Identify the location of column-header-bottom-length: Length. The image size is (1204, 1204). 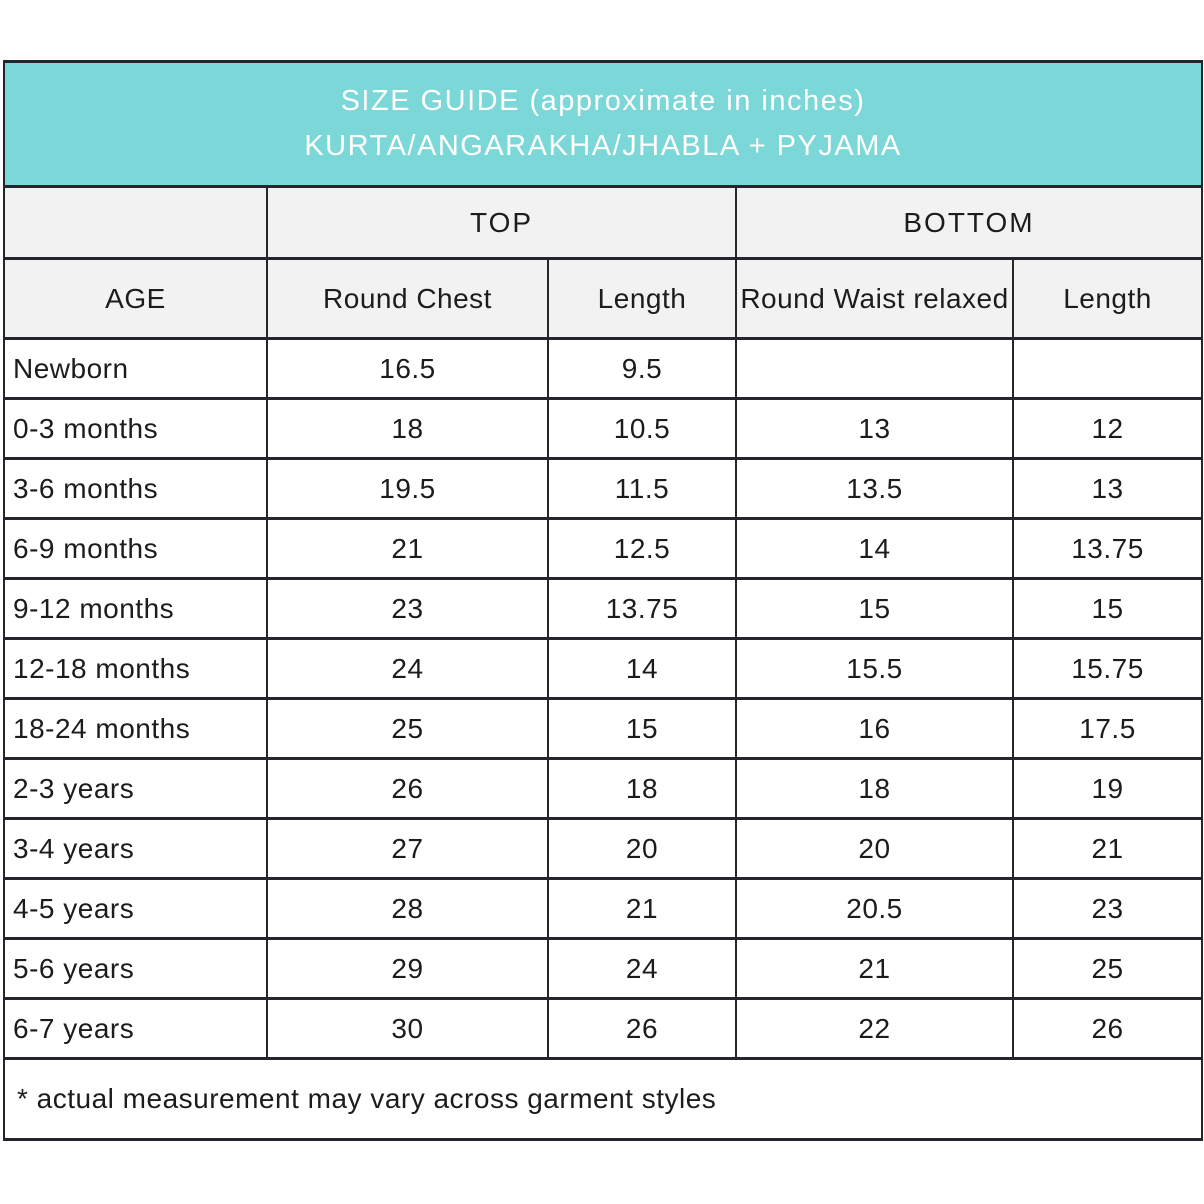
(1107, 298).